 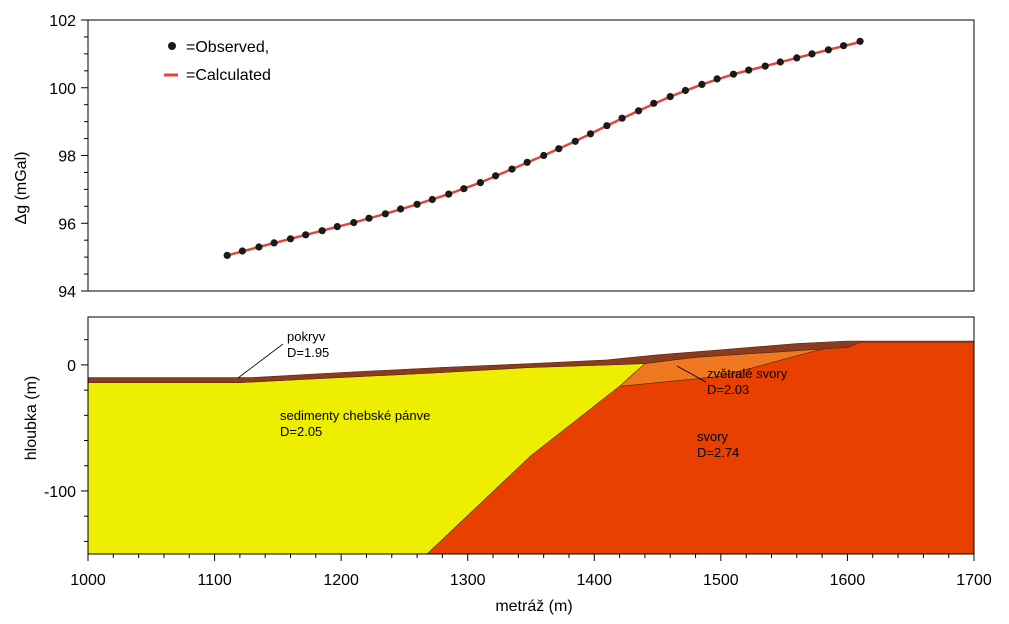 What do you see at coordinates (594, 580) in the screenshot?
I see `section-x-tick-label: 1400` at bounding box center [594, 580].